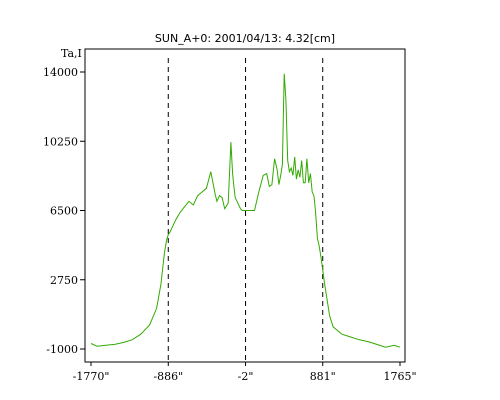 The height and width of the screenshot is (400, 500). What do you see at coordinates (60, 141) in the screenshot?
I see `y-tick-label-3: 10250` at bounding box center [60, 141].